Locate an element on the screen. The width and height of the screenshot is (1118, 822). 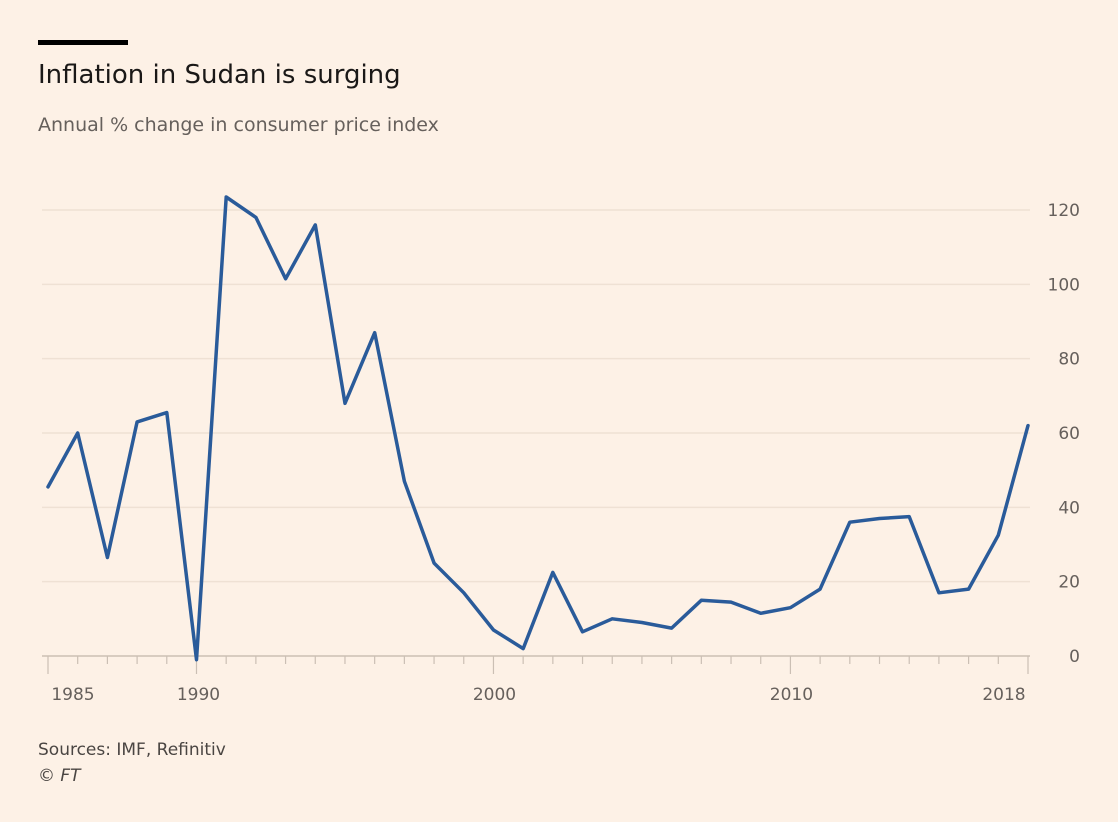
source-note: Sources: IMF, Refinitiv is located at coordinates (132, 750).